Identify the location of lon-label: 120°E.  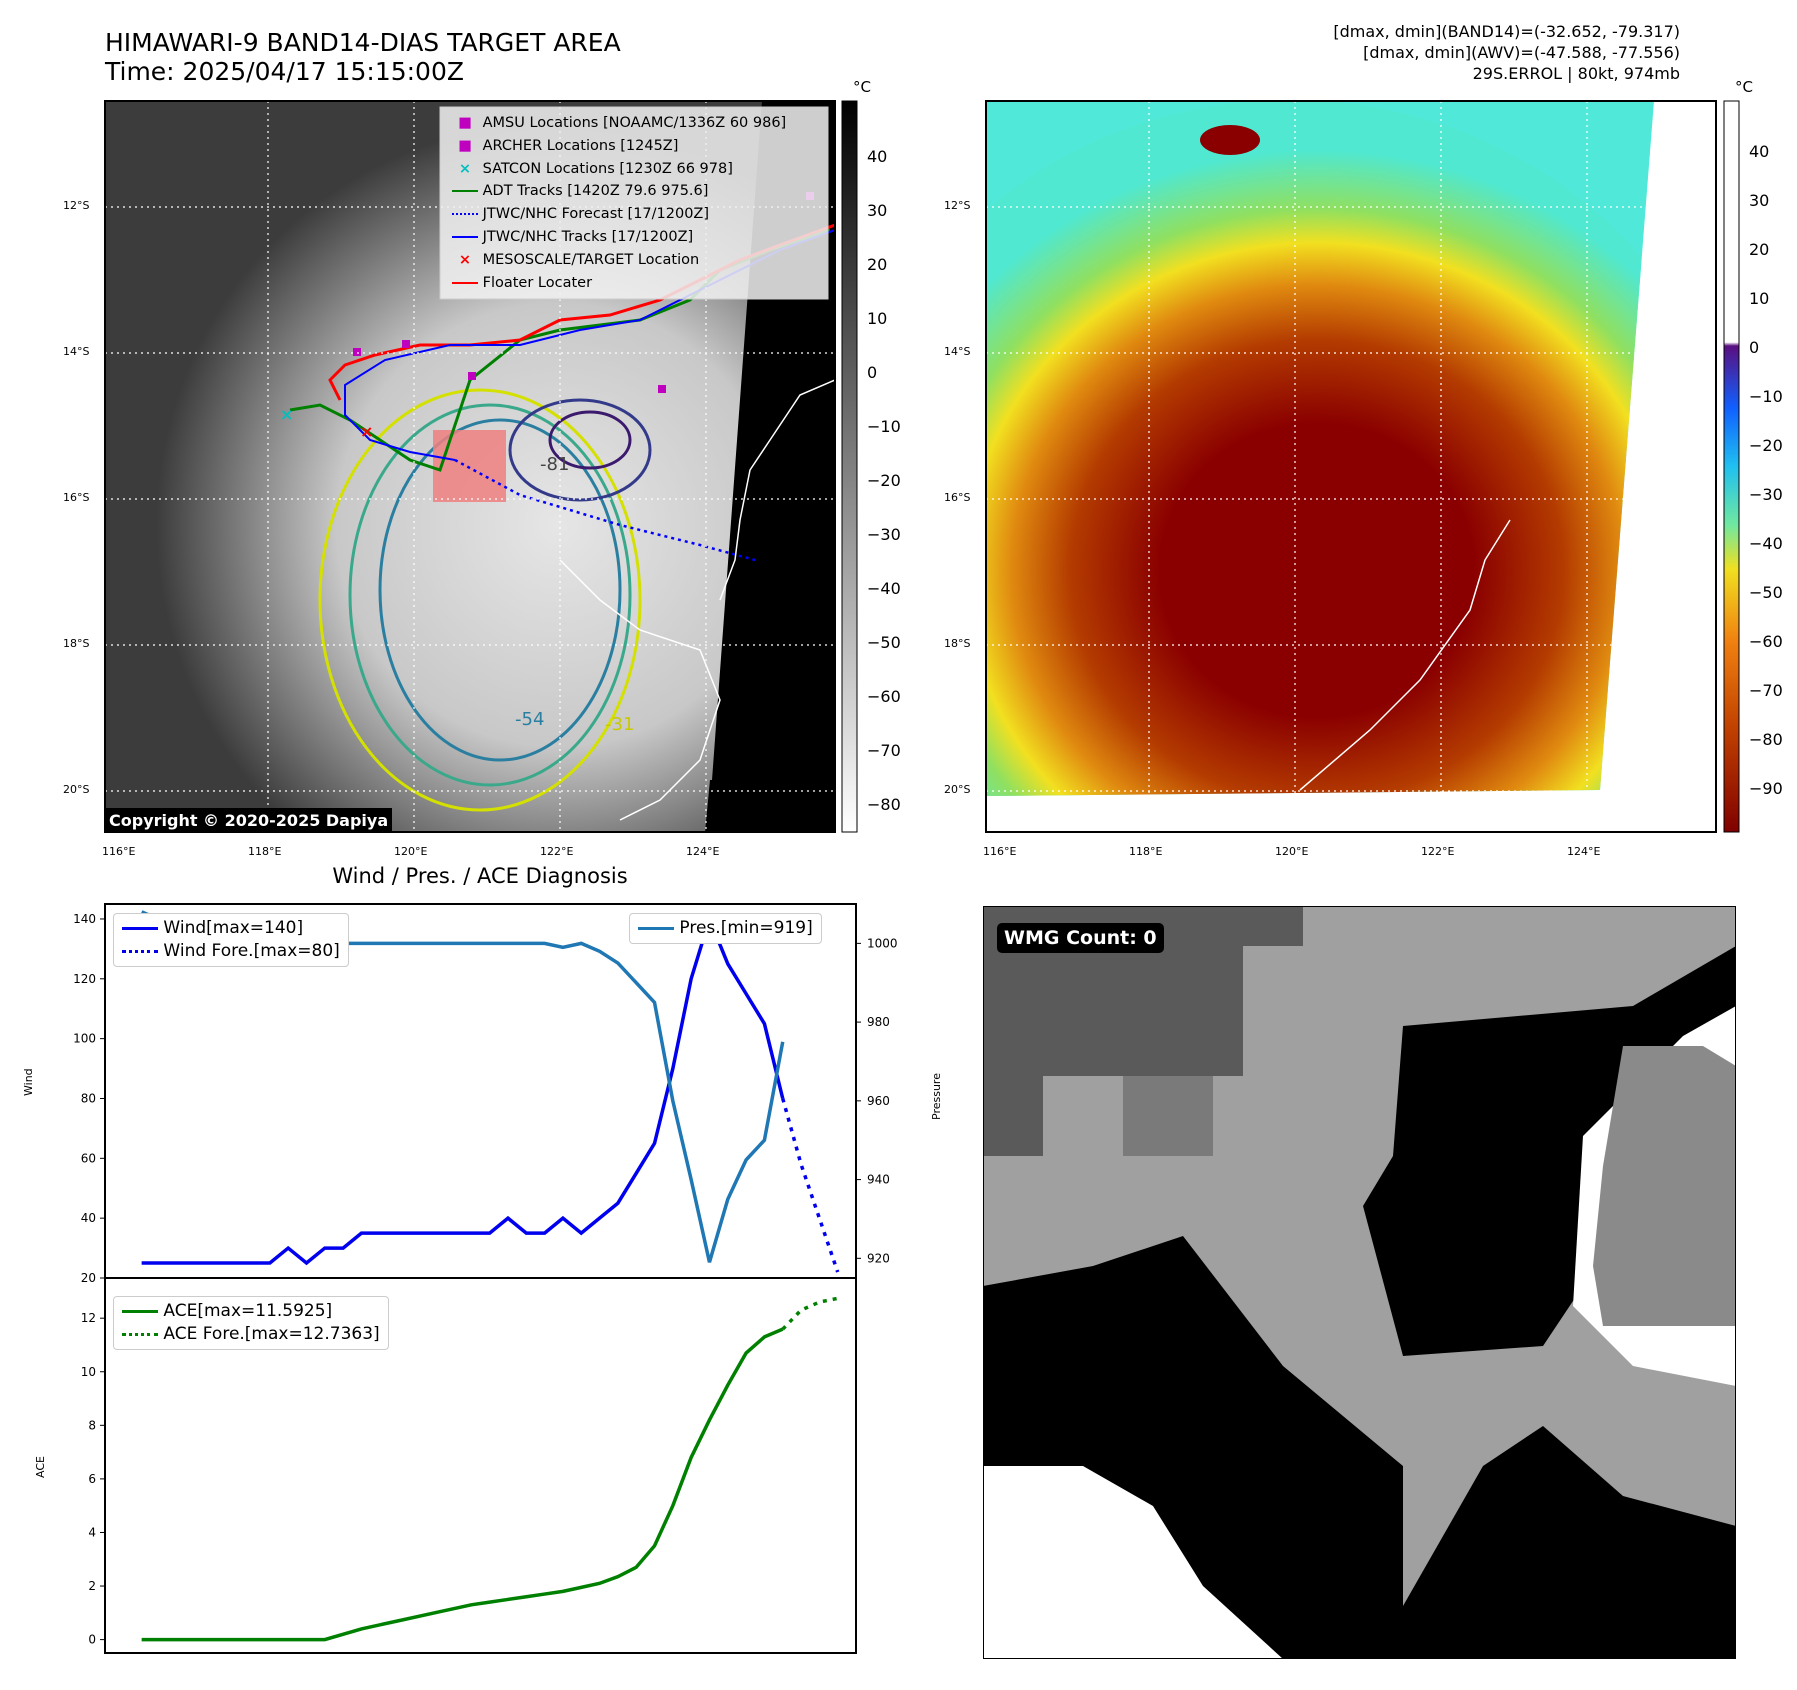
(1292, 851).